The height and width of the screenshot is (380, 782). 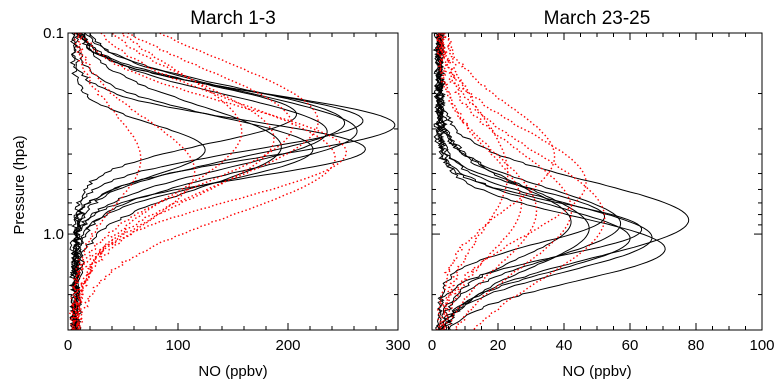 What do you see at coordinates (19, 184) in the screenshot?
I see `y-axis-label: Pressure (hpa)` at bounding box center [19, 184].